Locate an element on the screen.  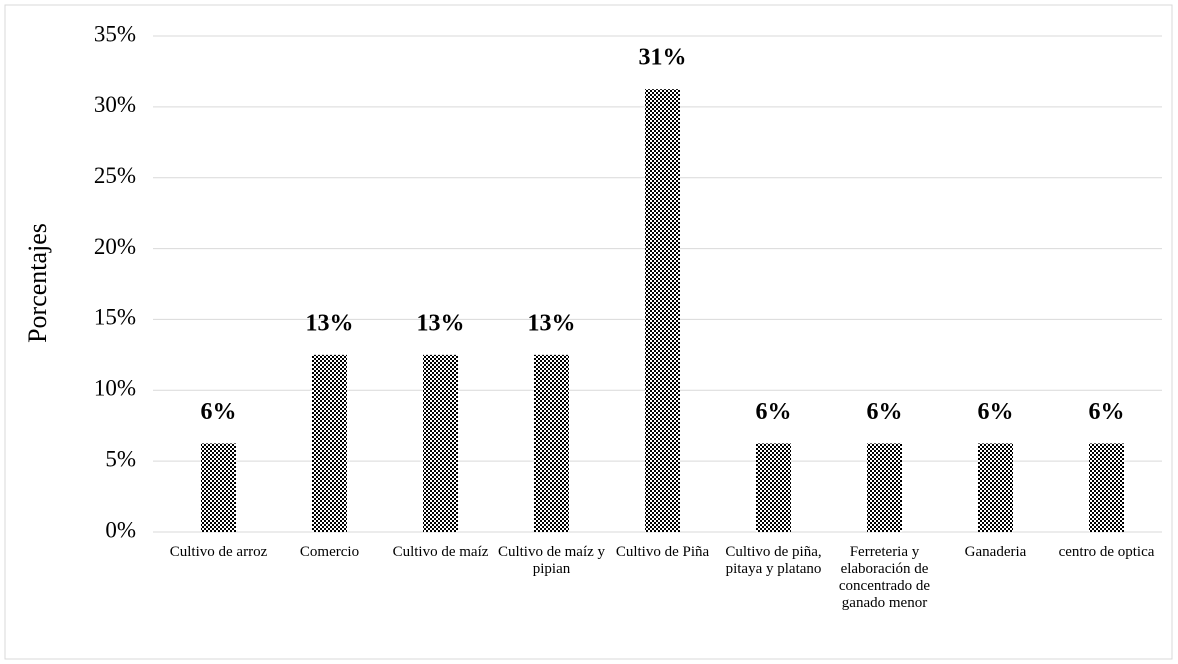
y-tick-label: 25% is located at coordinates (115, 175).